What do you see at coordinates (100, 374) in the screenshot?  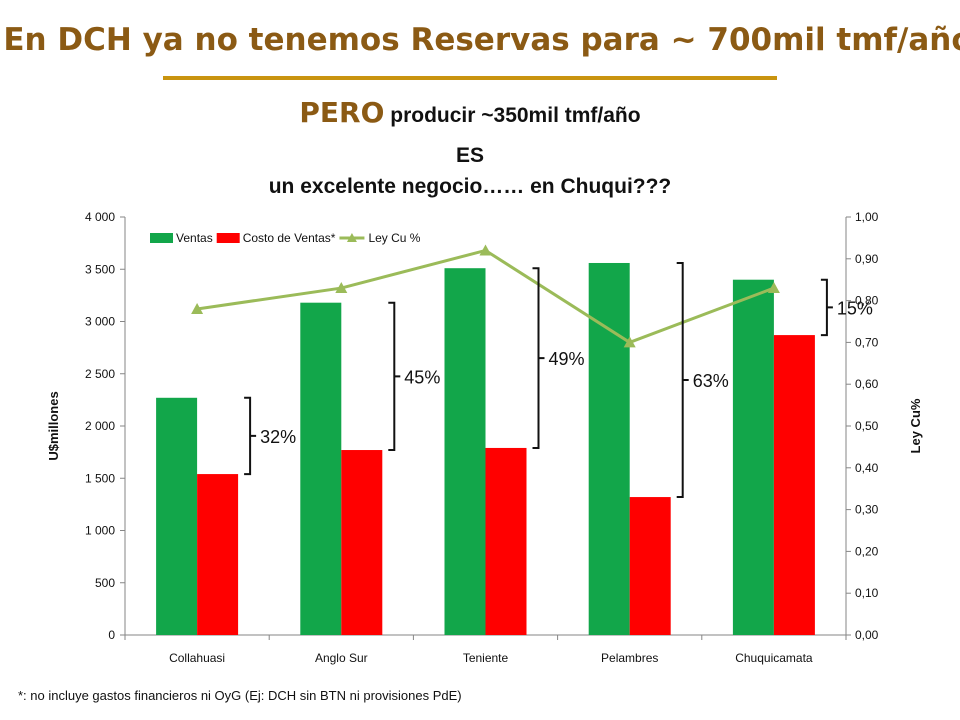 I see `y-tick-label: 2 500` at bounding box center [100, 374].